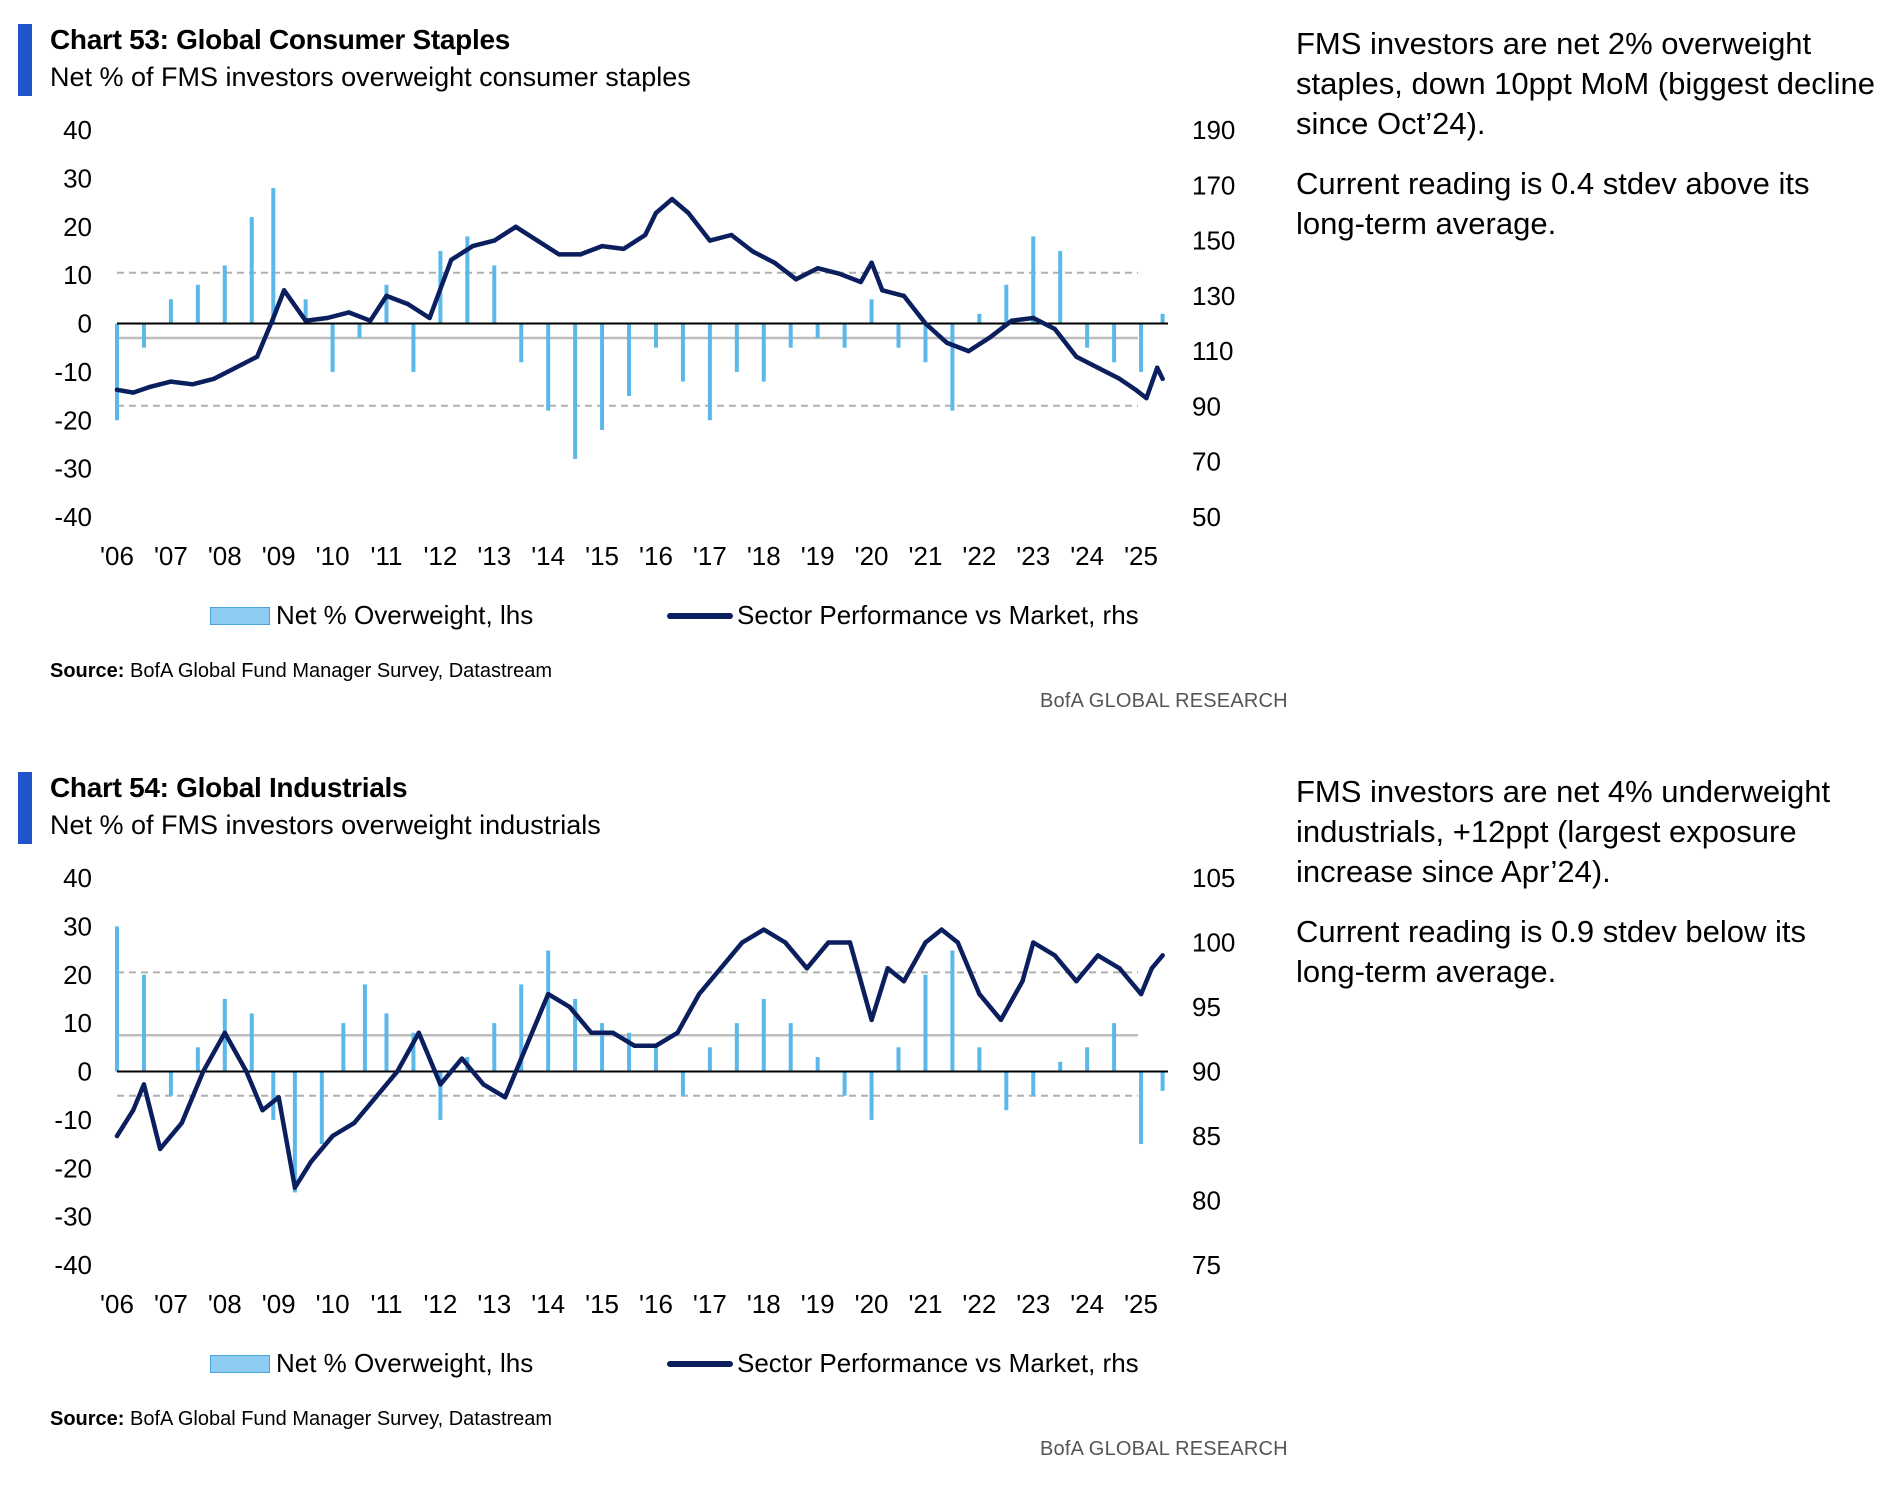 The width and height of the screenshot is (1892, 1492). Describe the element at coordinates (73, 420) in the screenshot. I see `left-tick-label: -20` at that location.